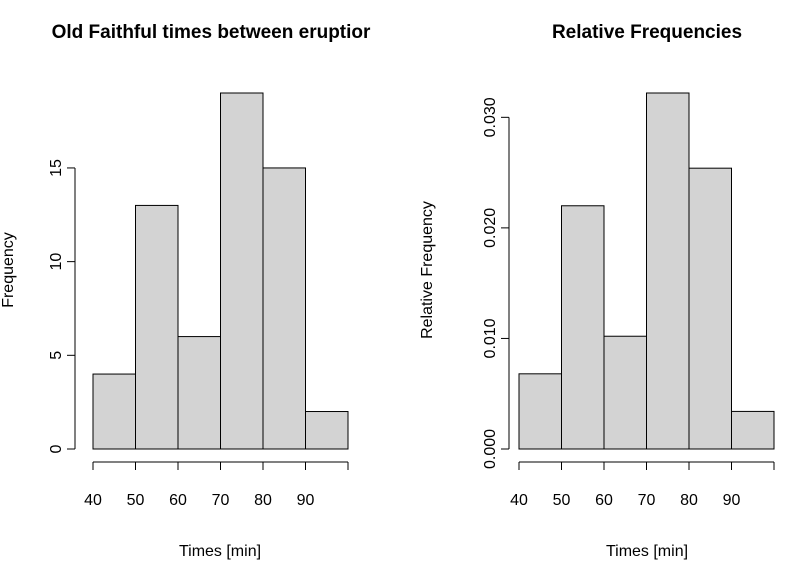  Describe the element at coordinates (427, 270) in the screenshot. I see `y-axis-label: Relative Frequency` at that location.